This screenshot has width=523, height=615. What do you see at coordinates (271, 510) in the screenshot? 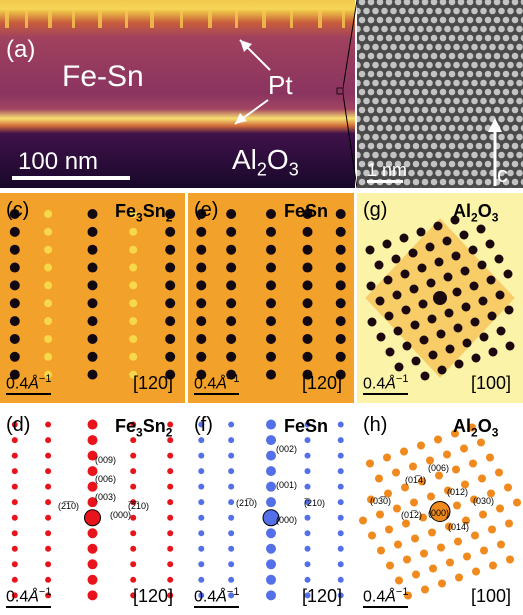
I see `simulated-pattern` at bounding box center [271, 510].